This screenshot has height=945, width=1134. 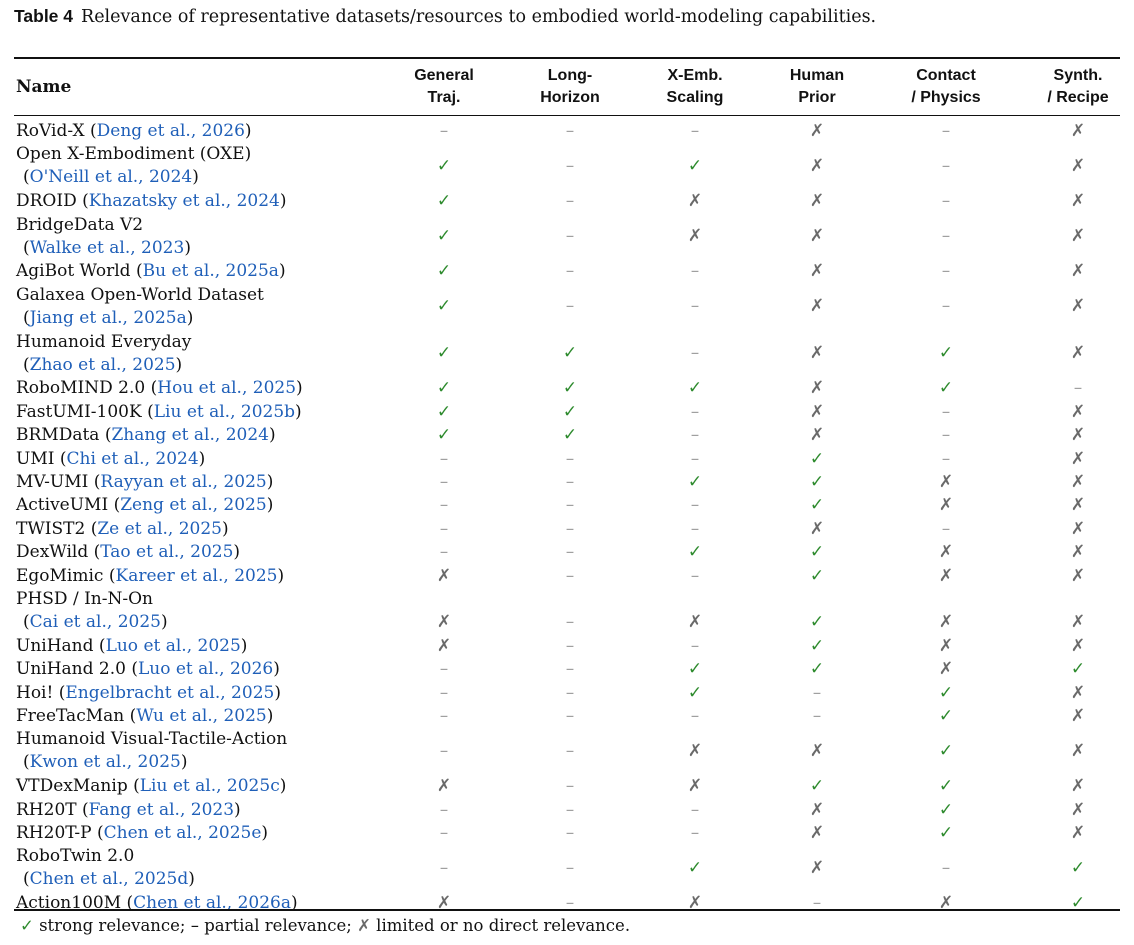 What do you see at coordinates (444, 86) in the screenshot?
I see `header-general-traj: General Traj.` at bounding box center [444, 86].